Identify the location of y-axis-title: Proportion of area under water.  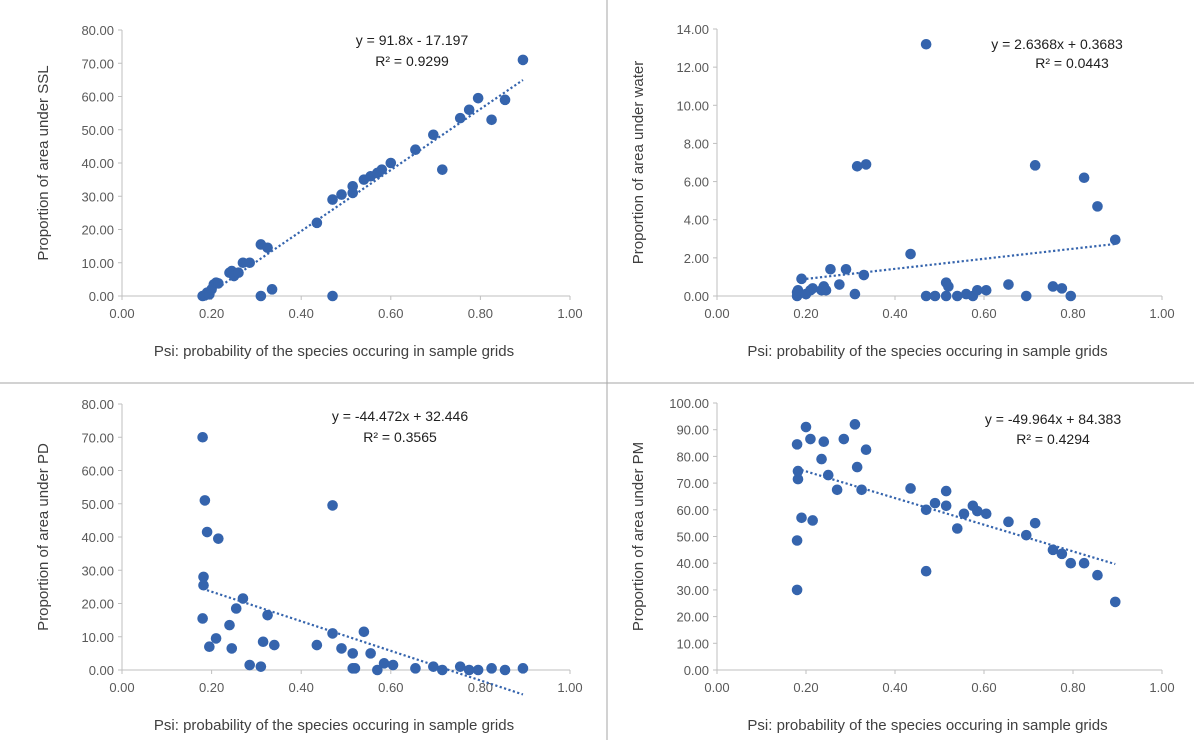
(638, 162).